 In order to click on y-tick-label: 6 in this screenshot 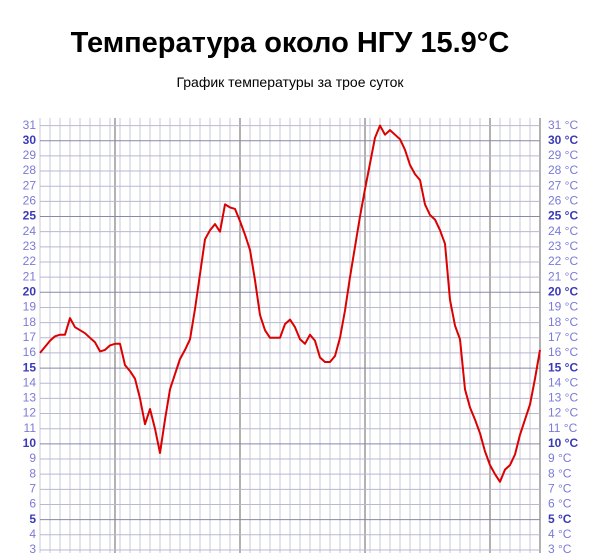, I will do `click(32, 504)`.